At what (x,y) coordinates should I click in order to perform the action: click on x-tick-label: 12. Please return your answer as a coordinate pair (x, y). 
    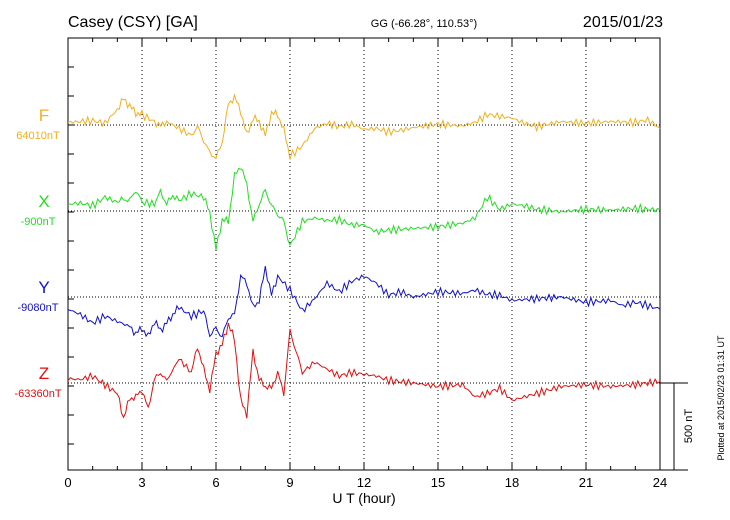
    Looking at the image, I should click on (364, 482).